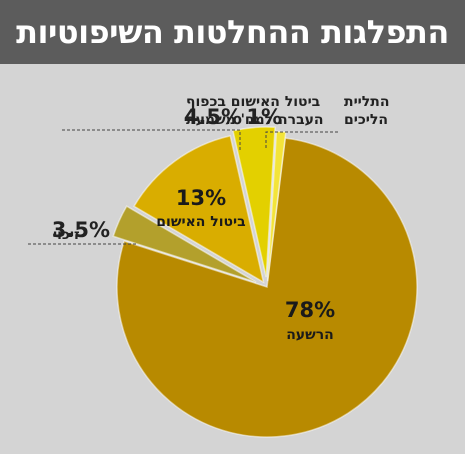 Image resolution: width=465 pixels, height=454 pixels. I want to click on data-label: 3.5%, so click(81, 230).